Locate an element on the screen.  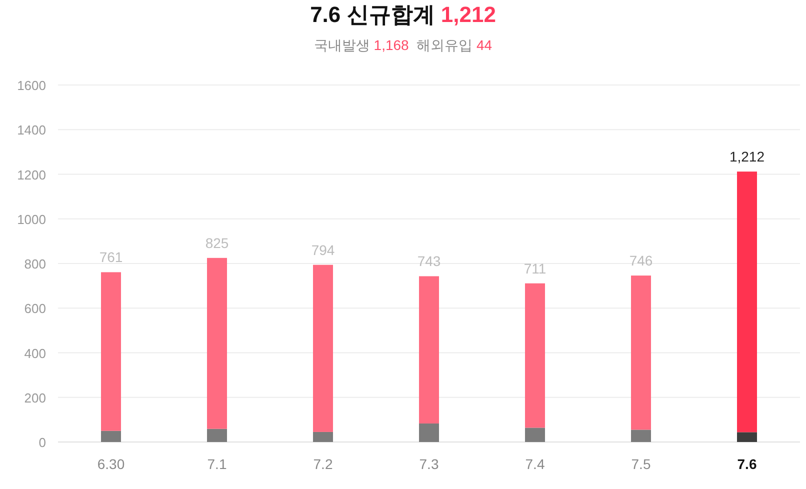
y-tick-label: 1200 is located at coordinates (31, 174).